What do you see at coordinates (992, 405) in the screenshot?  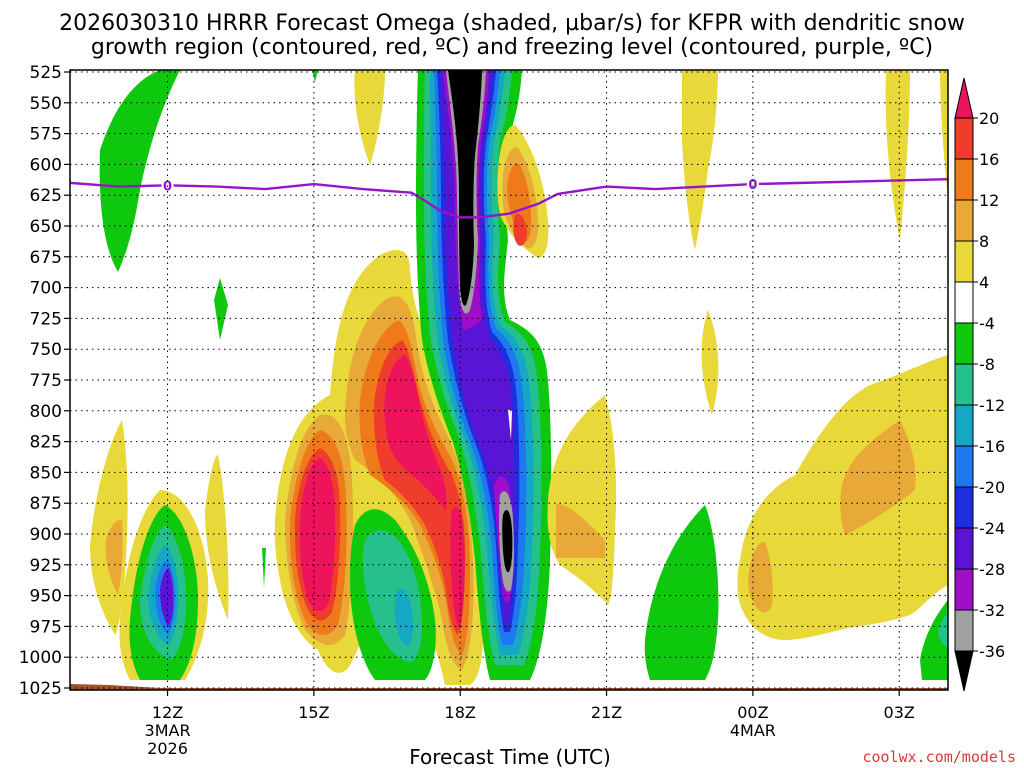 I see `colorbar-label: -12` at bounding box center [992, 405].